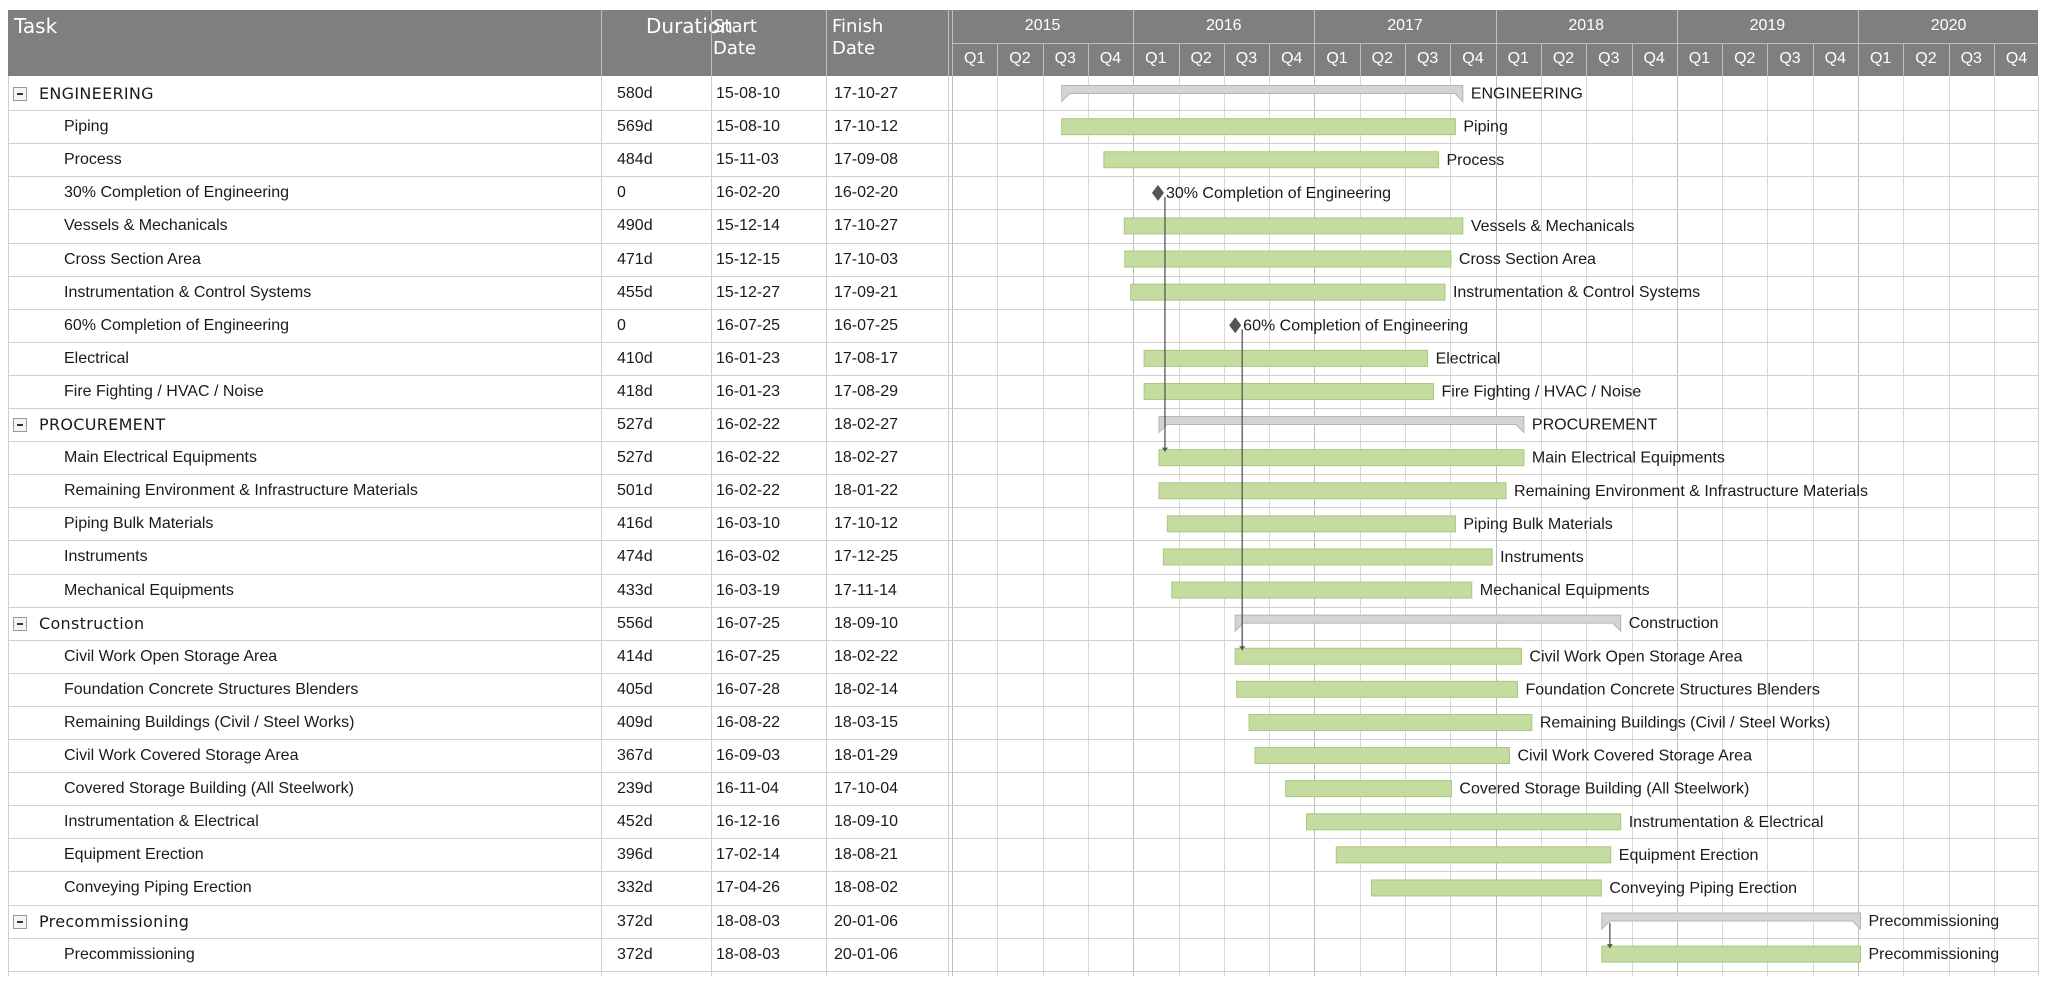 This screenshot has width=2048, height=981. I want to click on task-finish-date: 17-10-03, so click(866, 259).